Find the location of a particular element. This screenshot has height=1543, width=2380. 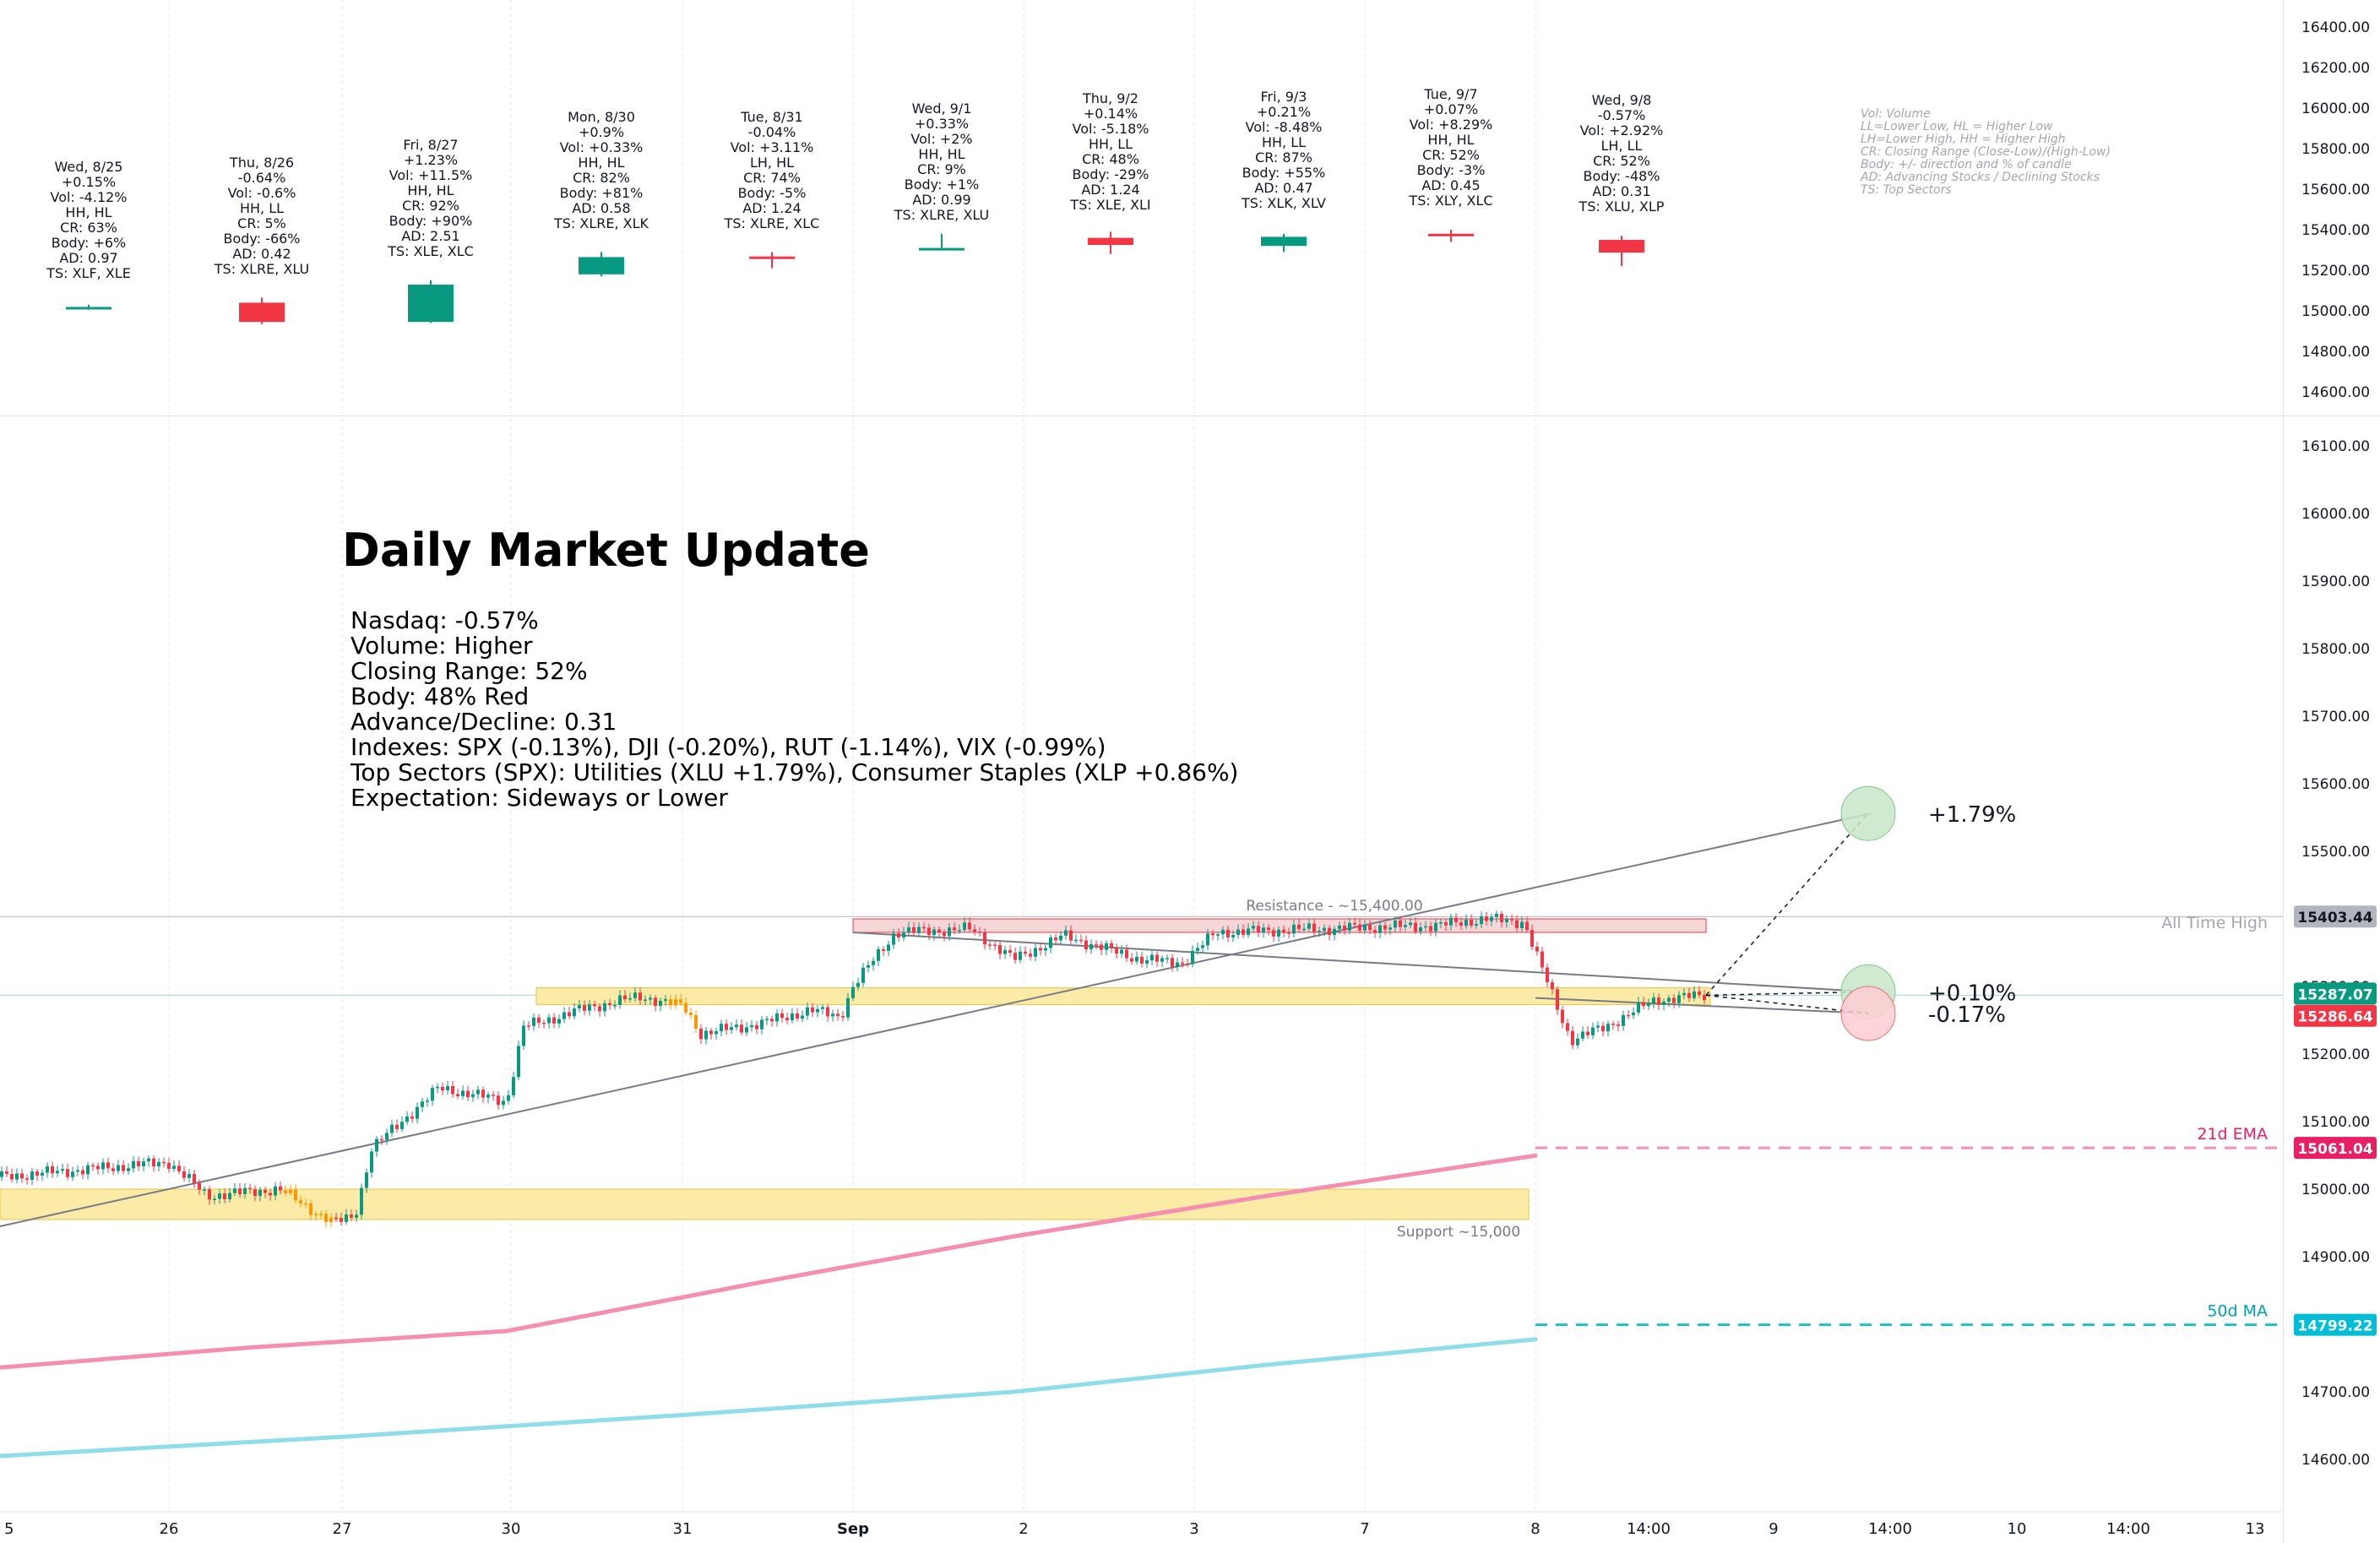

time-tick-label: 5 is located at coordinates (9, 1529).